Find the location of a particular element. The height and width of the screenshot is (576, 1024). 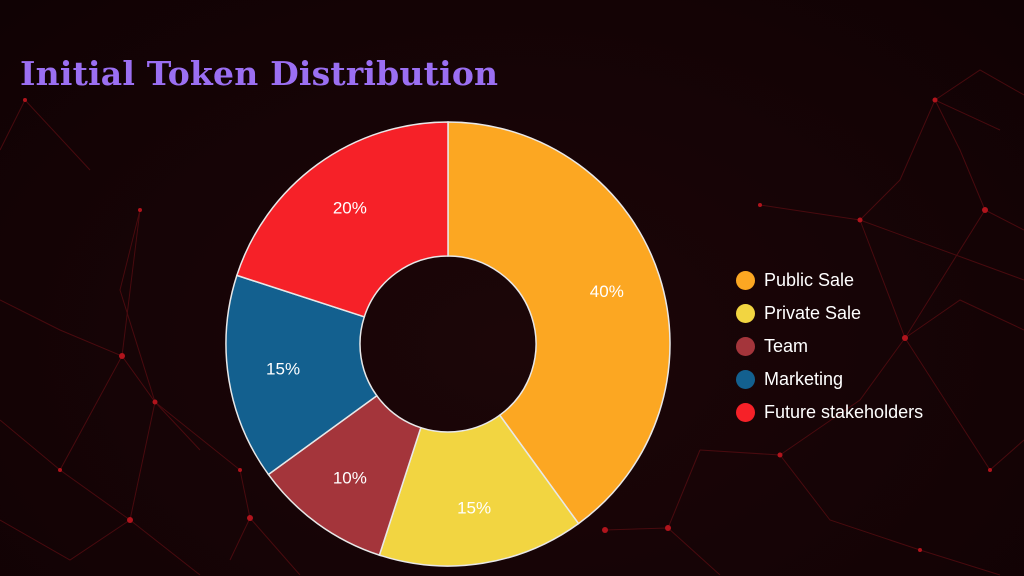

legend-item-marketing: Marketing is located at coordinates (829, 379).